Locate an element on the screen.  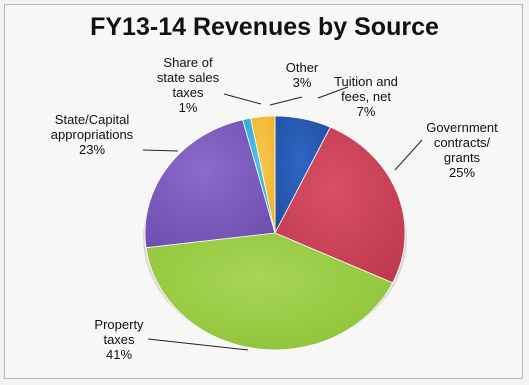
slice-label-line: 7% is located at coordinates (366, 111).